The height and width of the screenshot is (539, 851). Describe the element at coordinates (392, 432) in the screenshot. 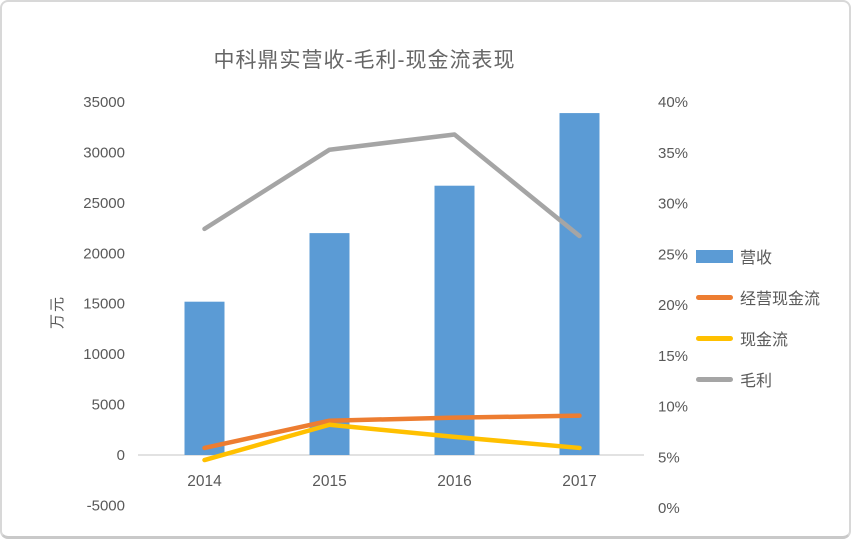

I see `operating-cash-flow-line` at that location.